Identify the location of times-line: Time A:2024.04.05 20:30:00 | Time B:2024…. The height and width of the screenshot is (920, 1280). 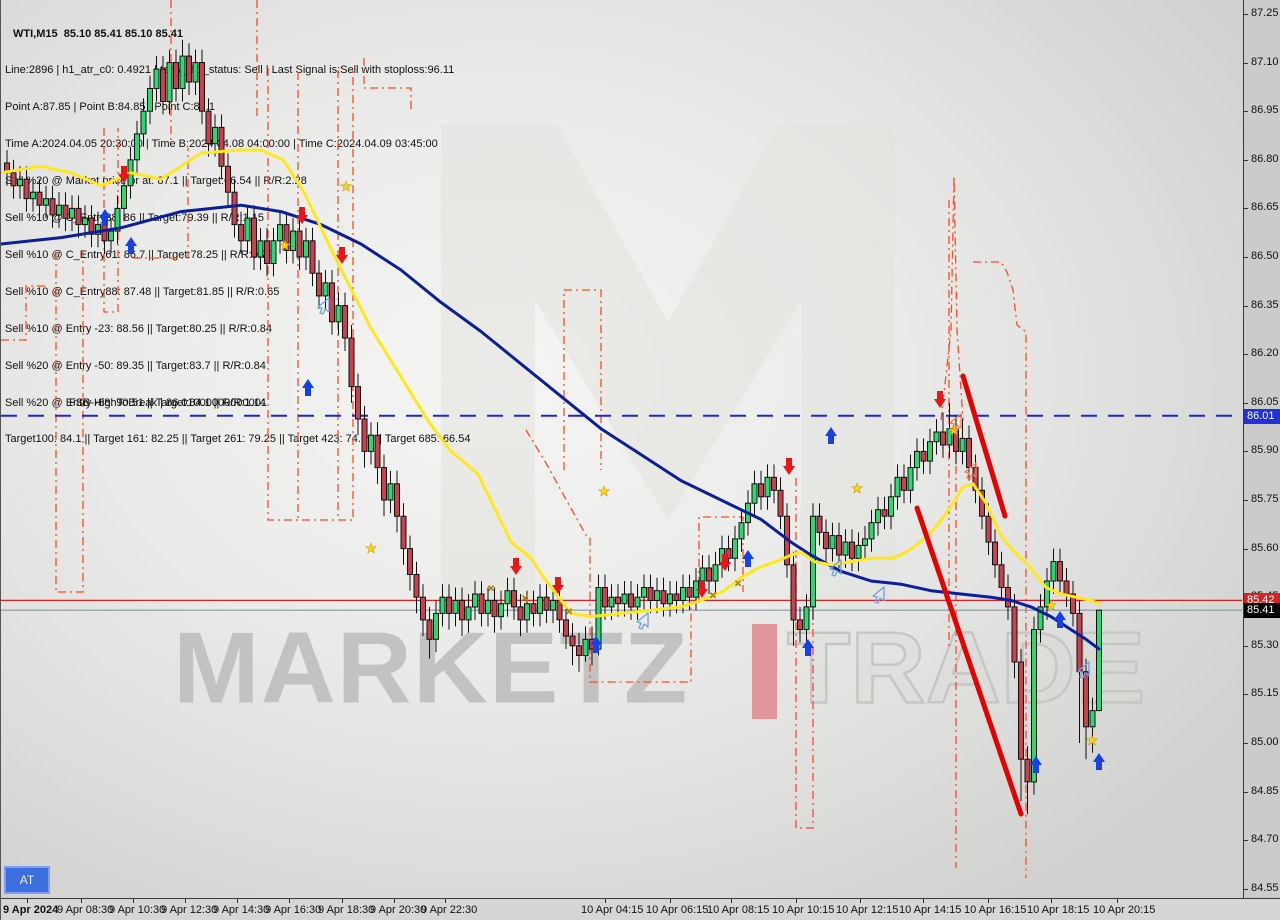
(221, 144).